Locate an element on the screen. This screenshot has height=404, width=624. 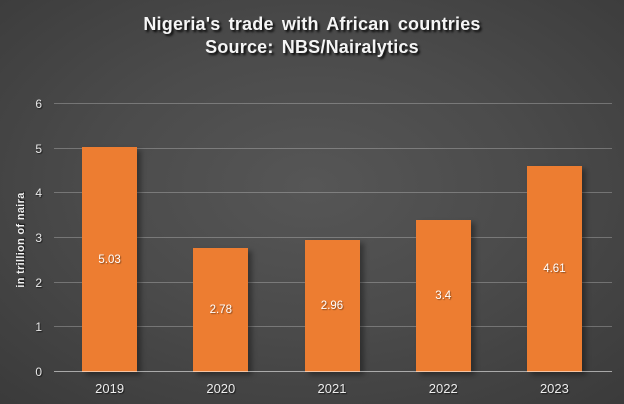
bar-value-label-2022: 3.4 is located at coordinates (443, 296).